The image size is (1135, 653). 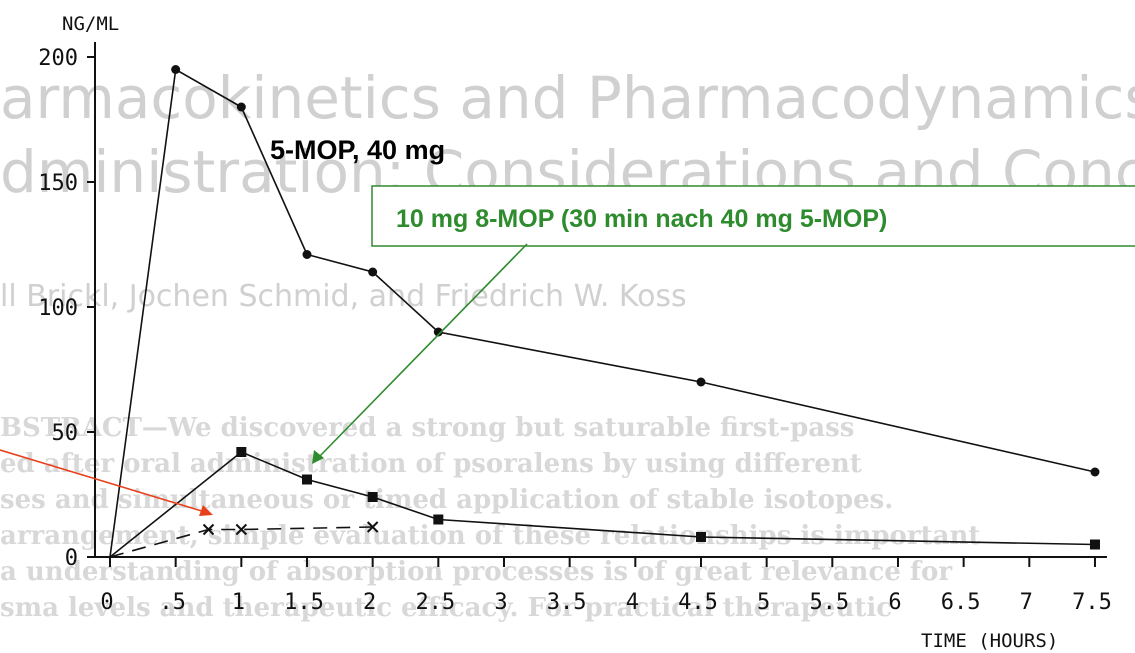 What do you see at coordinates (58, 308) in the screenshot?
I see `y-tick-label: 100` at bounding box center [58, 308].